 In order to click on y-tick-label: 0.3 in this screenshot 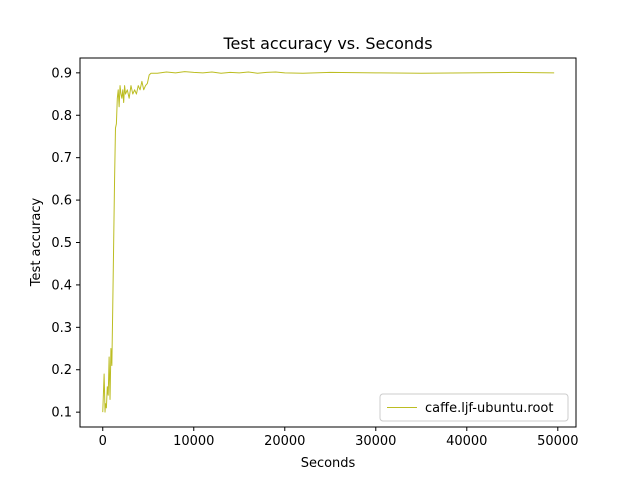, I will do `click(61, 328)`.